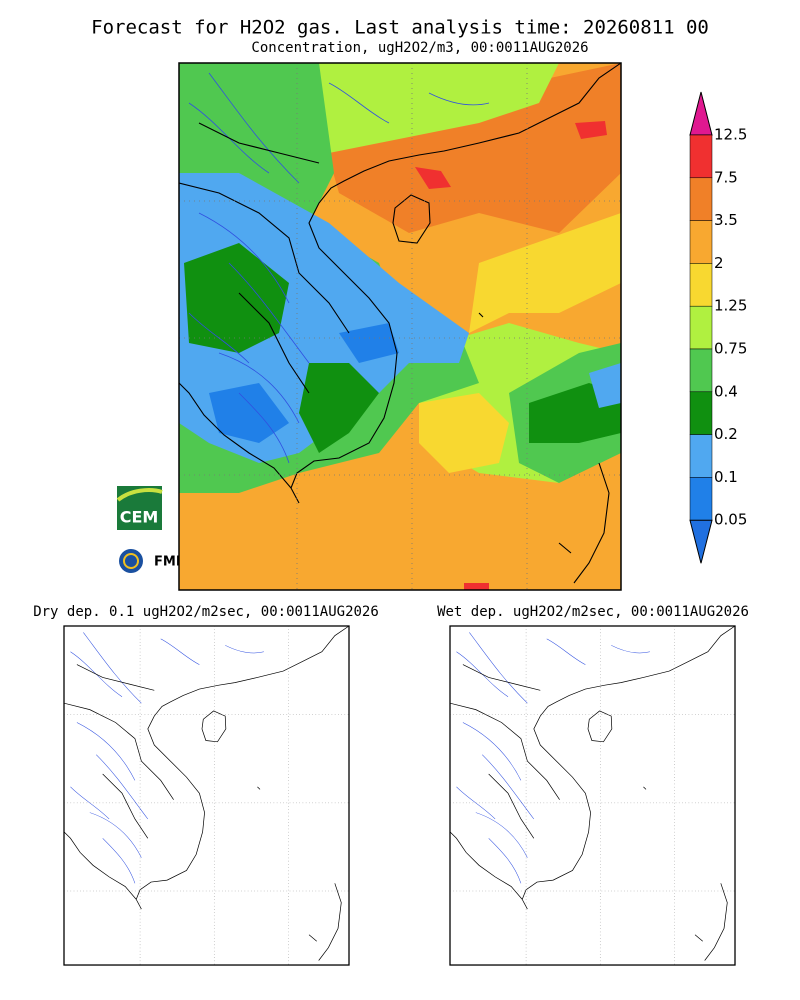 Image resolution: width=800 pixels, height=1000 pixels. I want to click on fmi-text: FMI, so click(167, 562).